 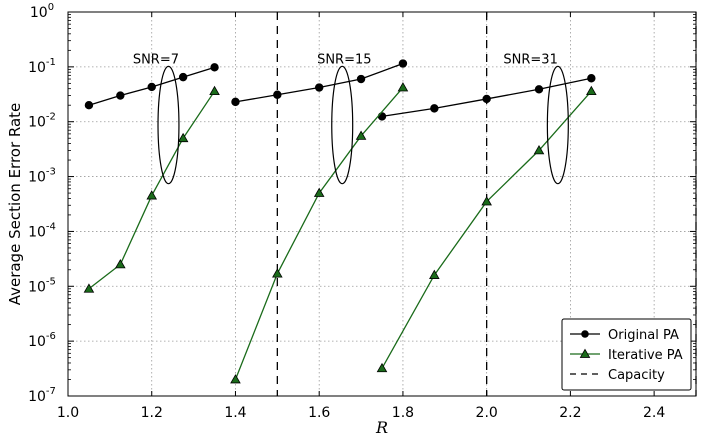 What do you see at coordinates (68, 413) in the screenshot?
I see `x-tick-label: 1.0` at bounding box center [68, 413].